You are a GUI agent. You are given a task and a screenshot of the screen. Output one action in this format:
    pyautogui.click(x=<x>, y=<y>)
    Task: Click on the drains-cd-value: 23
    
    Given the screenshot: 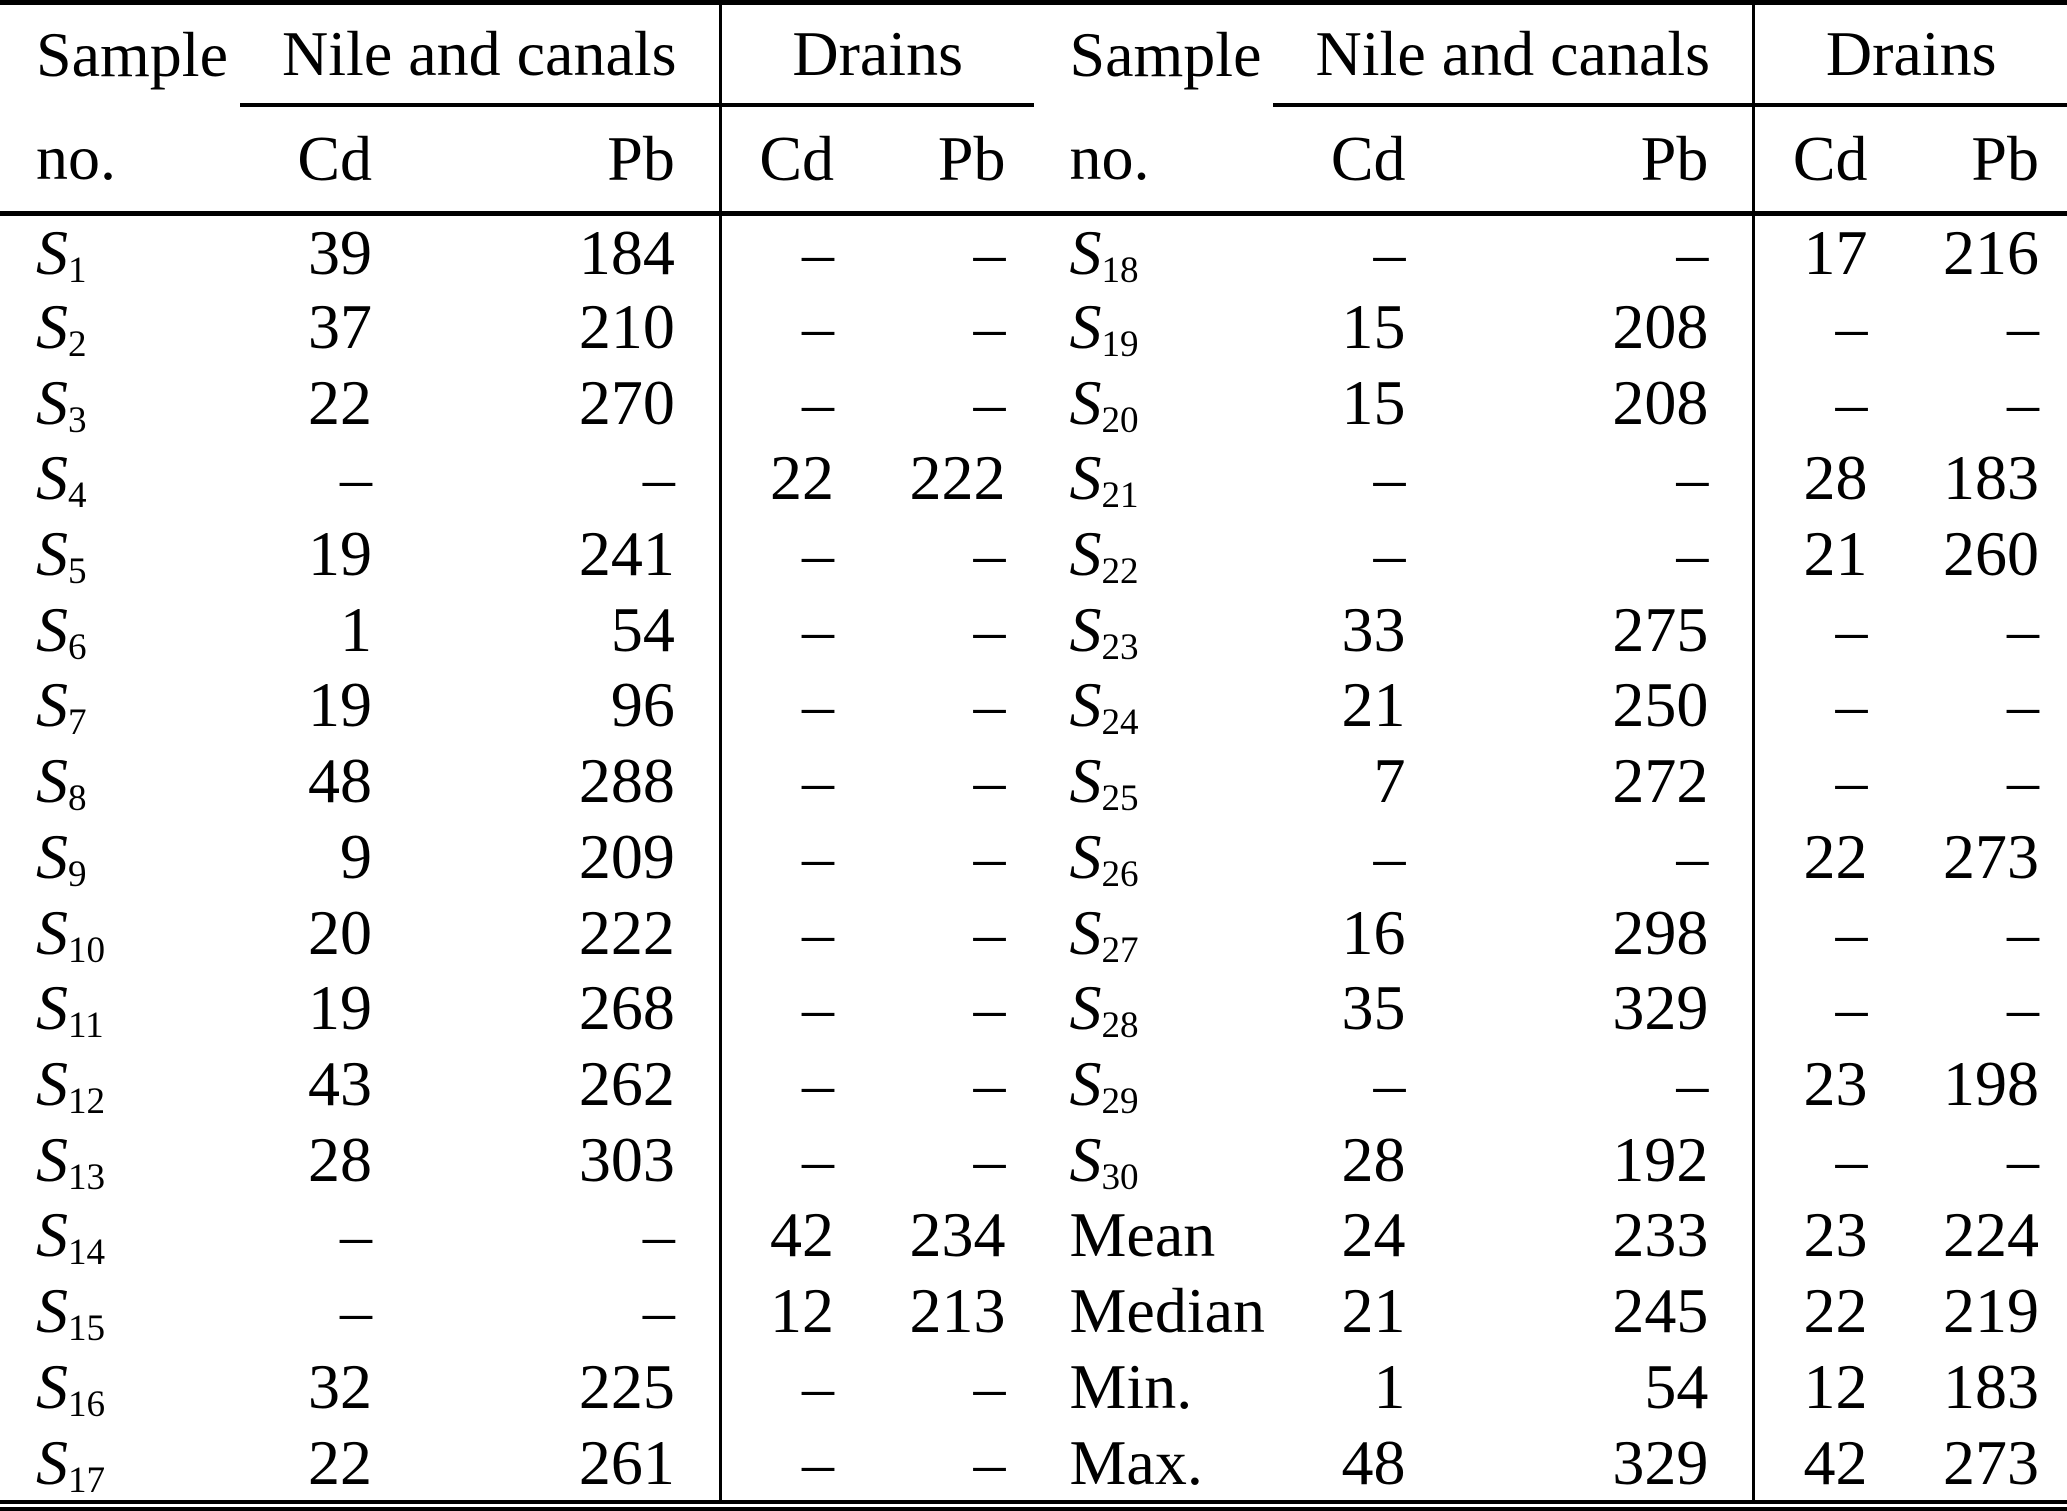 What is the action you would take?
    pyautogui.click(x=1810, y=1083)
    